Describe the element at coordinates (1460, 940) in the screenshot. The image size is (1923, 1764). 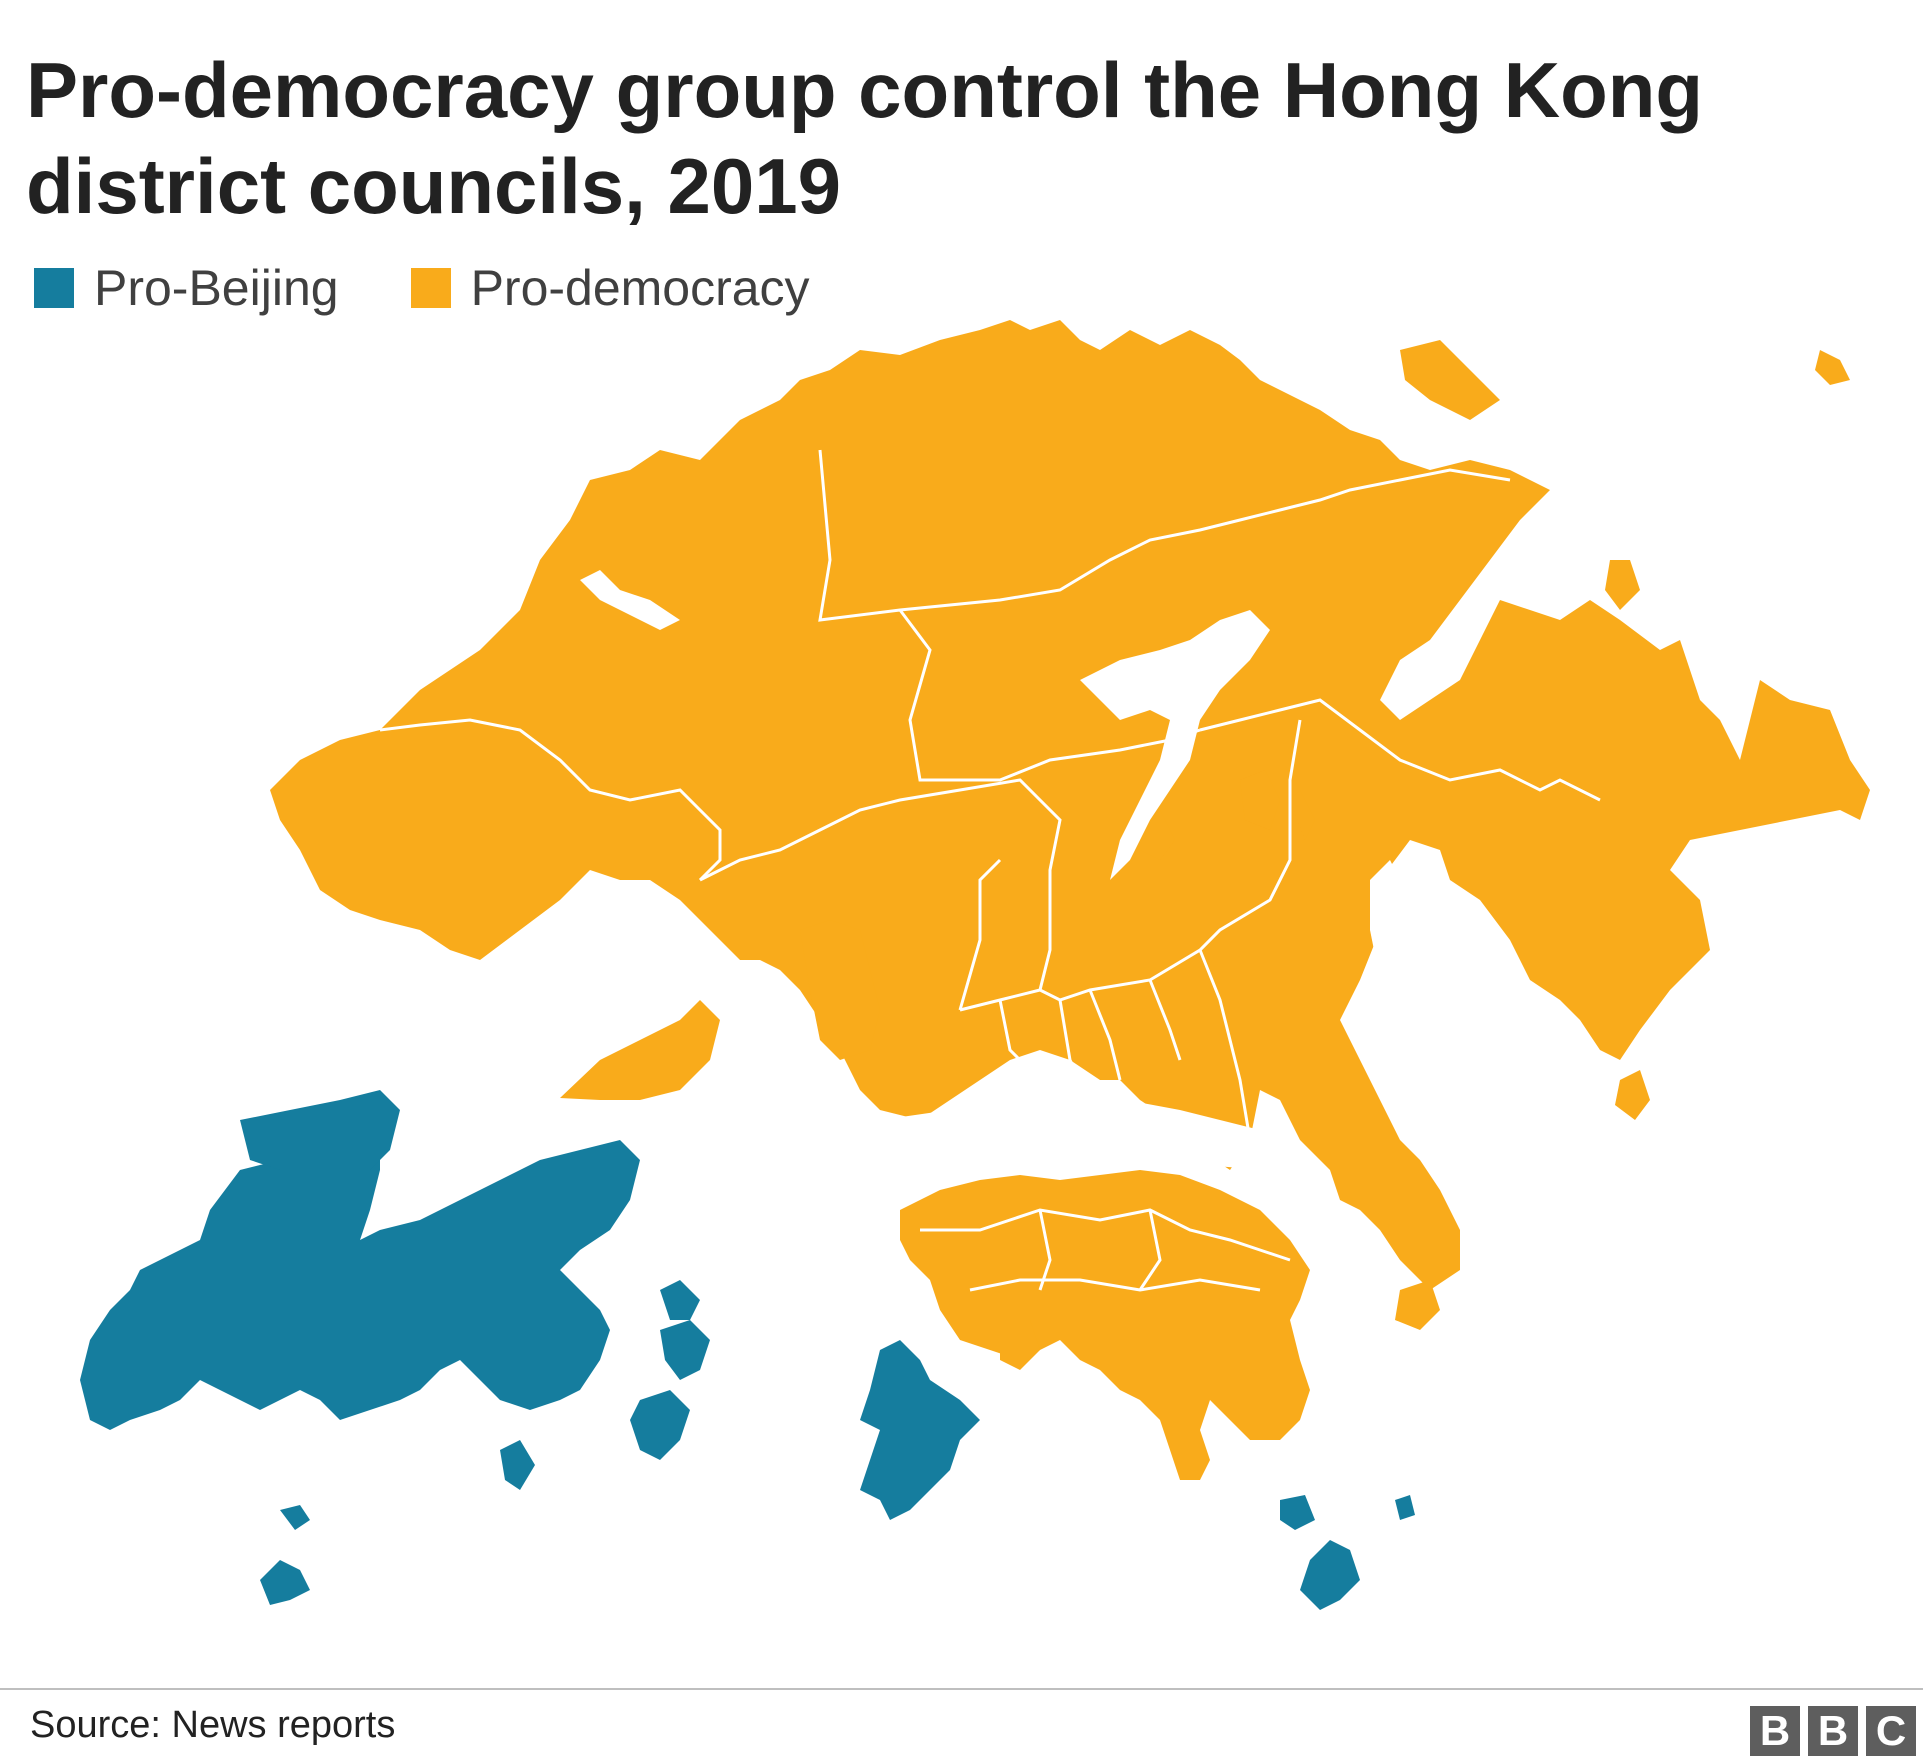
I see `inlet-east-b` at that location.